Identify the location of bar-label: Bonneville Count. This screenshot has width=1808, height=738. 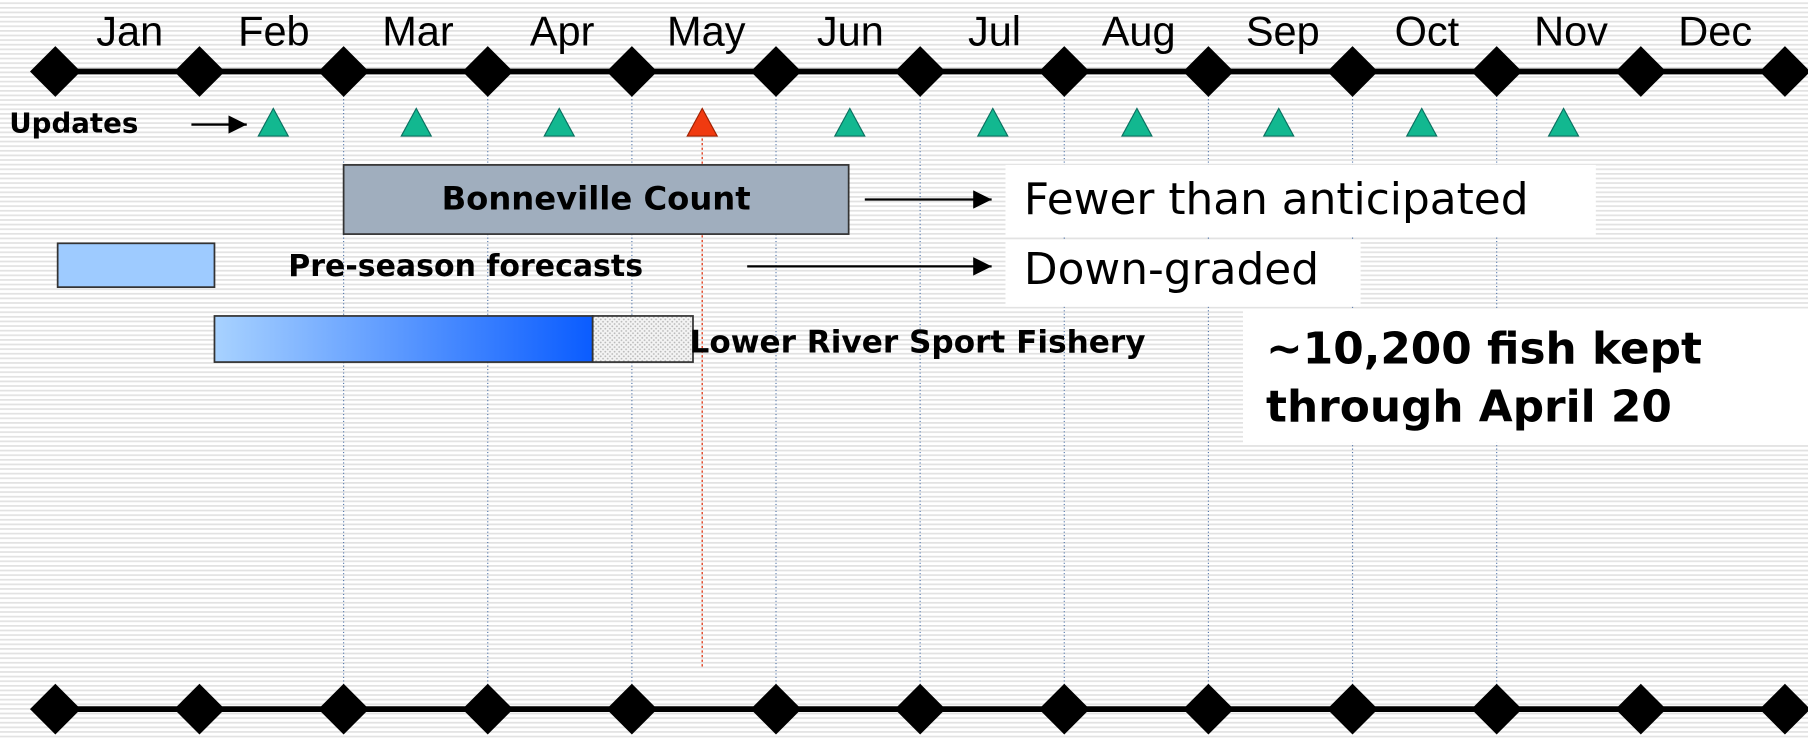
(596, 199).